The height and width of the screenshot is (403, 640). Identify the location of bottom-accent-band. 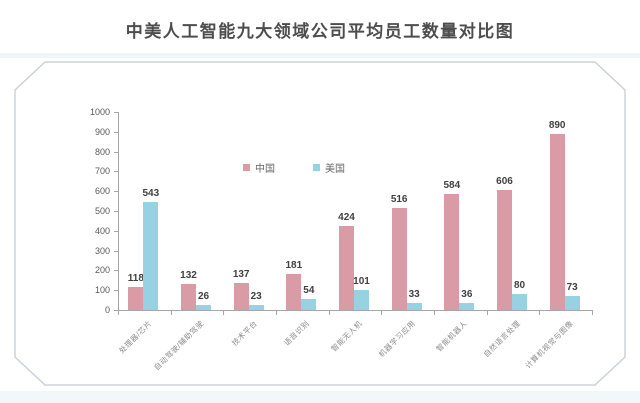
(320, 397).